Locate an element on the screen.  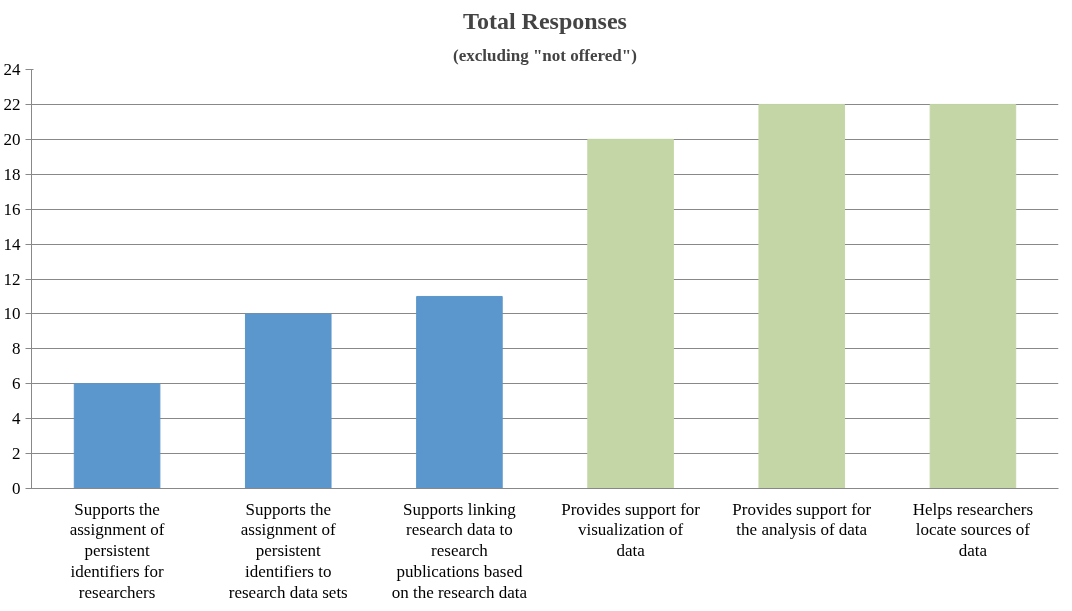
y-tick-label: 22 is located at coordinates (12, 104).